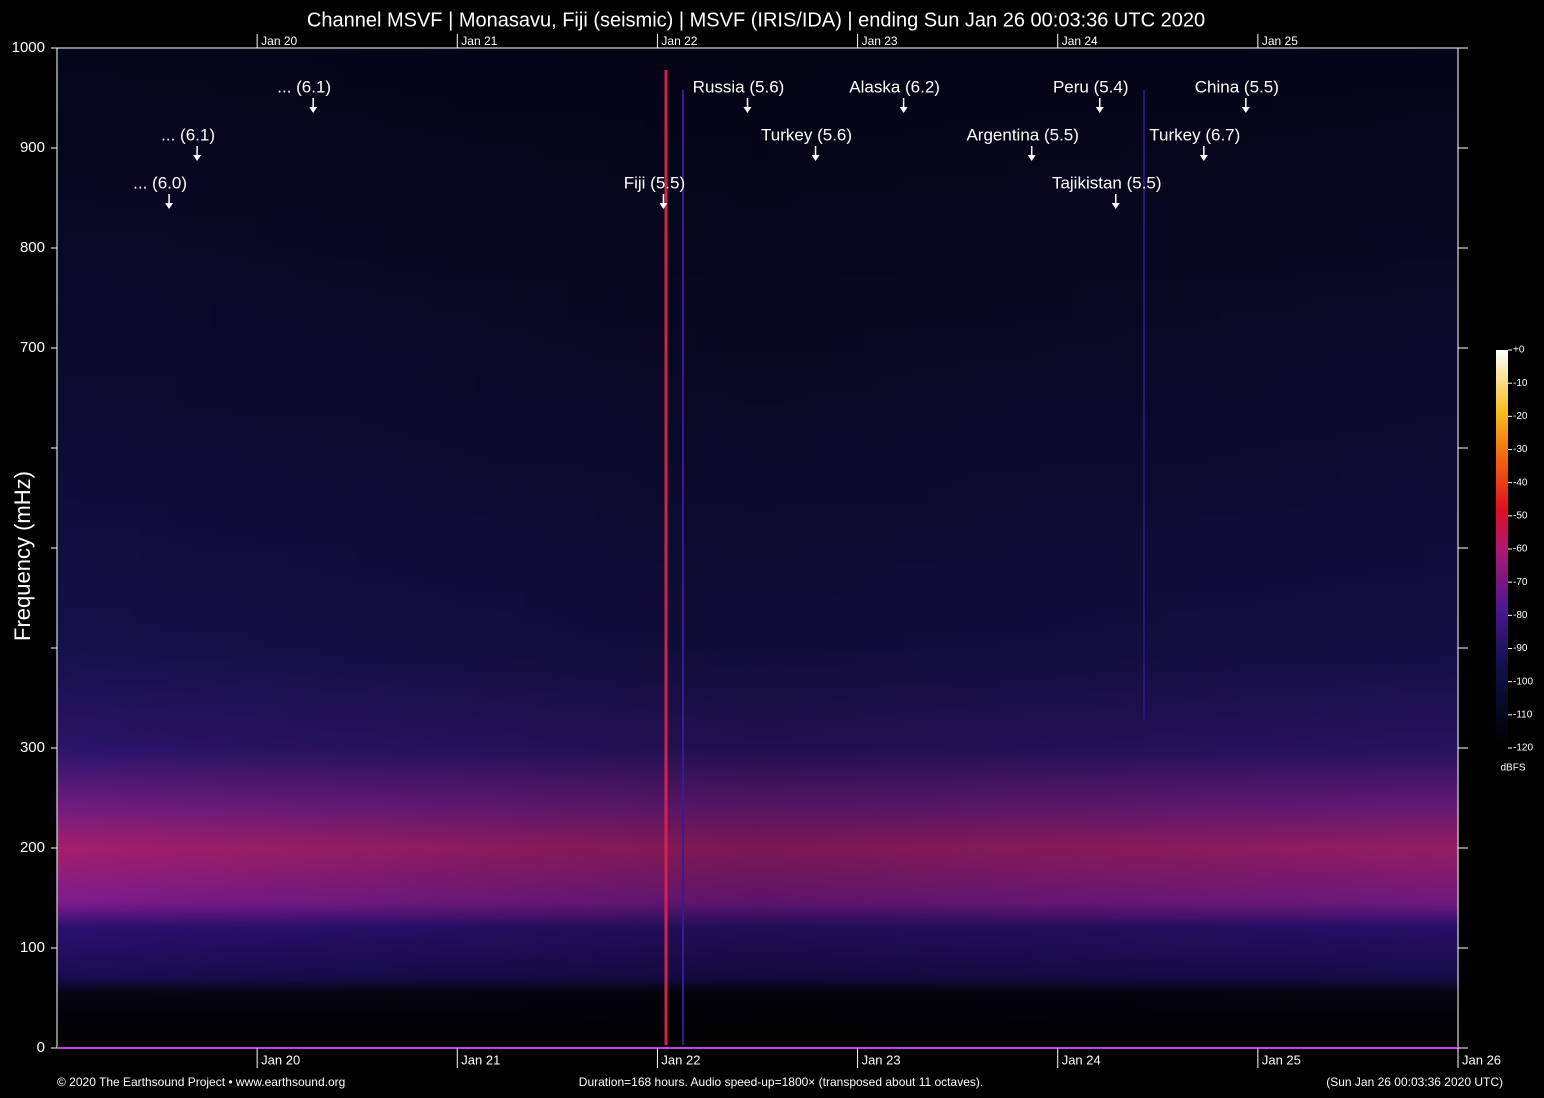 The width and height of the screenshot is (1544, 1098). I want to click on x-tick-label-top: Jan 21, so click(479, 41).